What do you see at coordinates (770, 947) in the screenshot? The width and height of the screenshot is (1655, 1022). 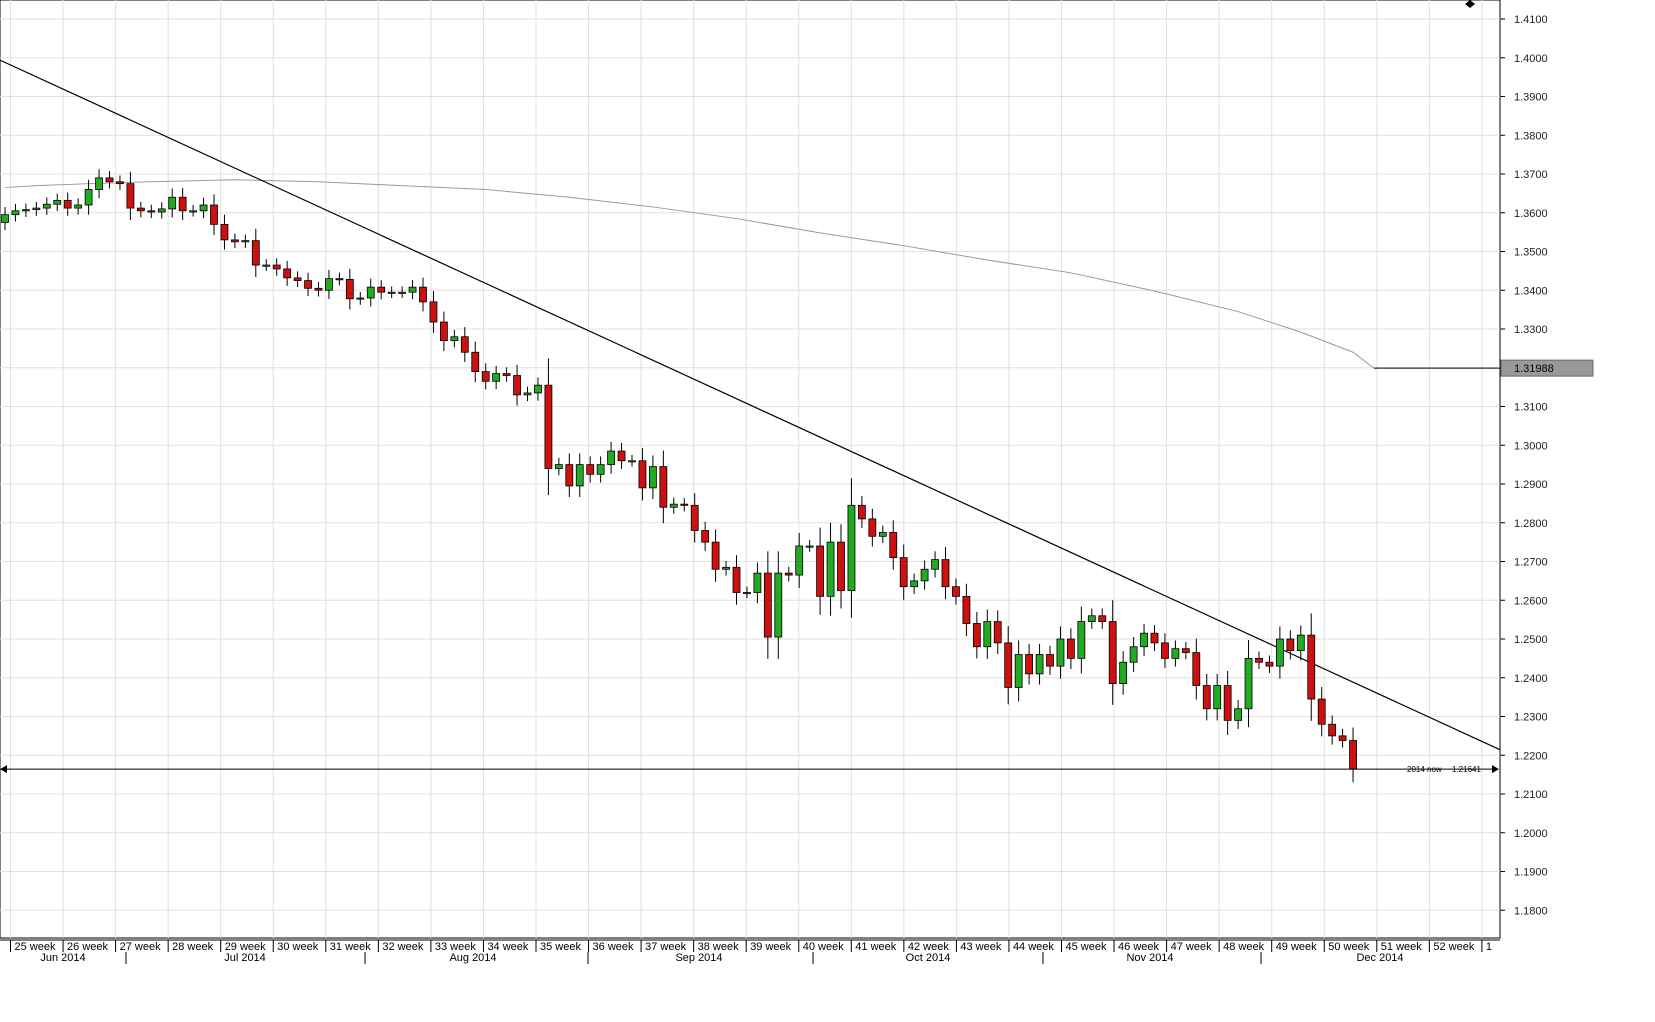 I see `x-week-label: 39 week` at bounding box center [770, 947].